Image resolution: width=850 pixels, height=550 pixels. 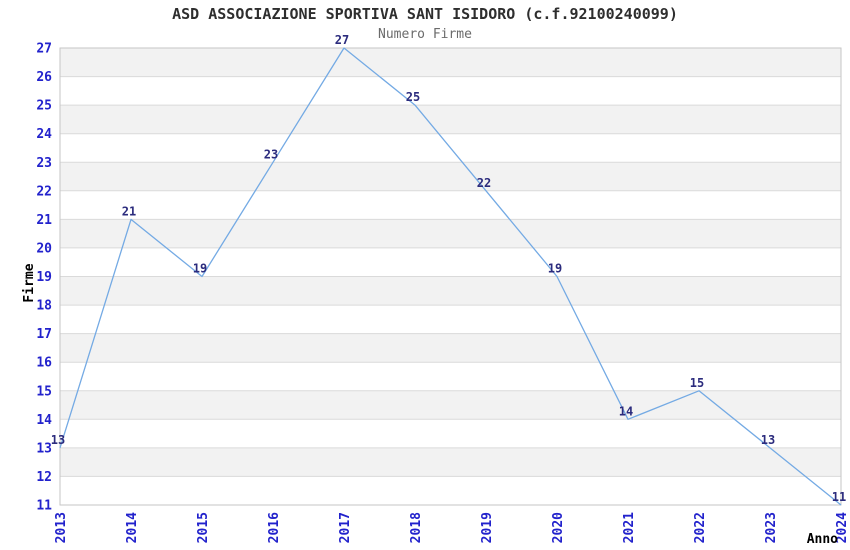 What do you see at coordinates (271, 154) in the screenshot?
I see `data-point-label: 23` at bounding box center [271, 154].